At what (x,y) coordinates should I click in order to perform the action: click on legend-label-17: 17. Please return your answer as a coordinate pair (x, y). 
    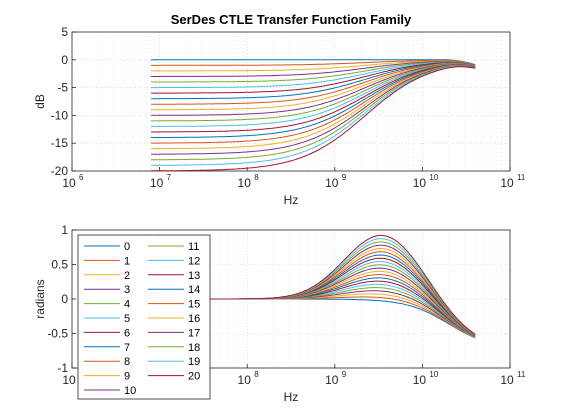
    Looking at the image, I should click on (194, 333).